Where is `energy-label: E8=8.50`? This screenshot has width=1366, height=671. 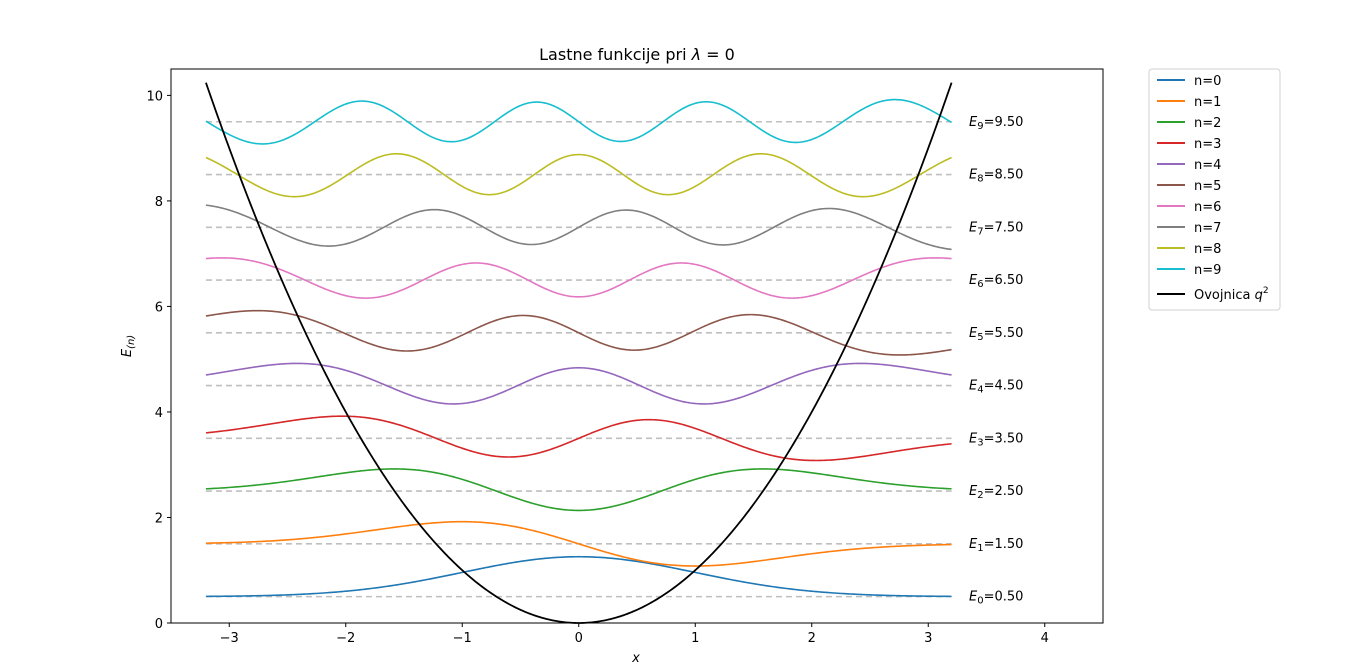 energy-label: E8=8.50 is located at coordinates (996, 176).